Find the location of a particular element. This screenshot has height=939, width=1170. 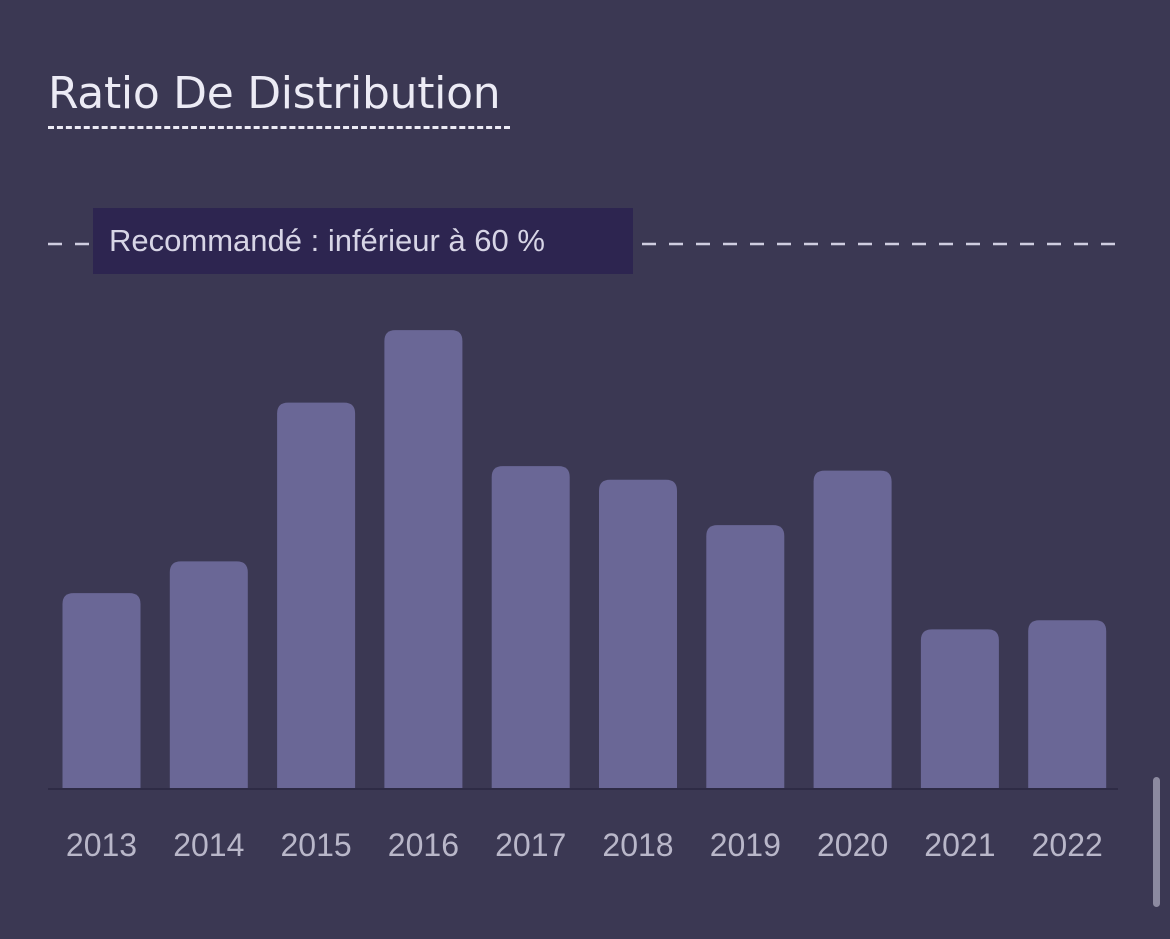

x-tick-label-2018: 2018 is located at coordinates (637, 845).